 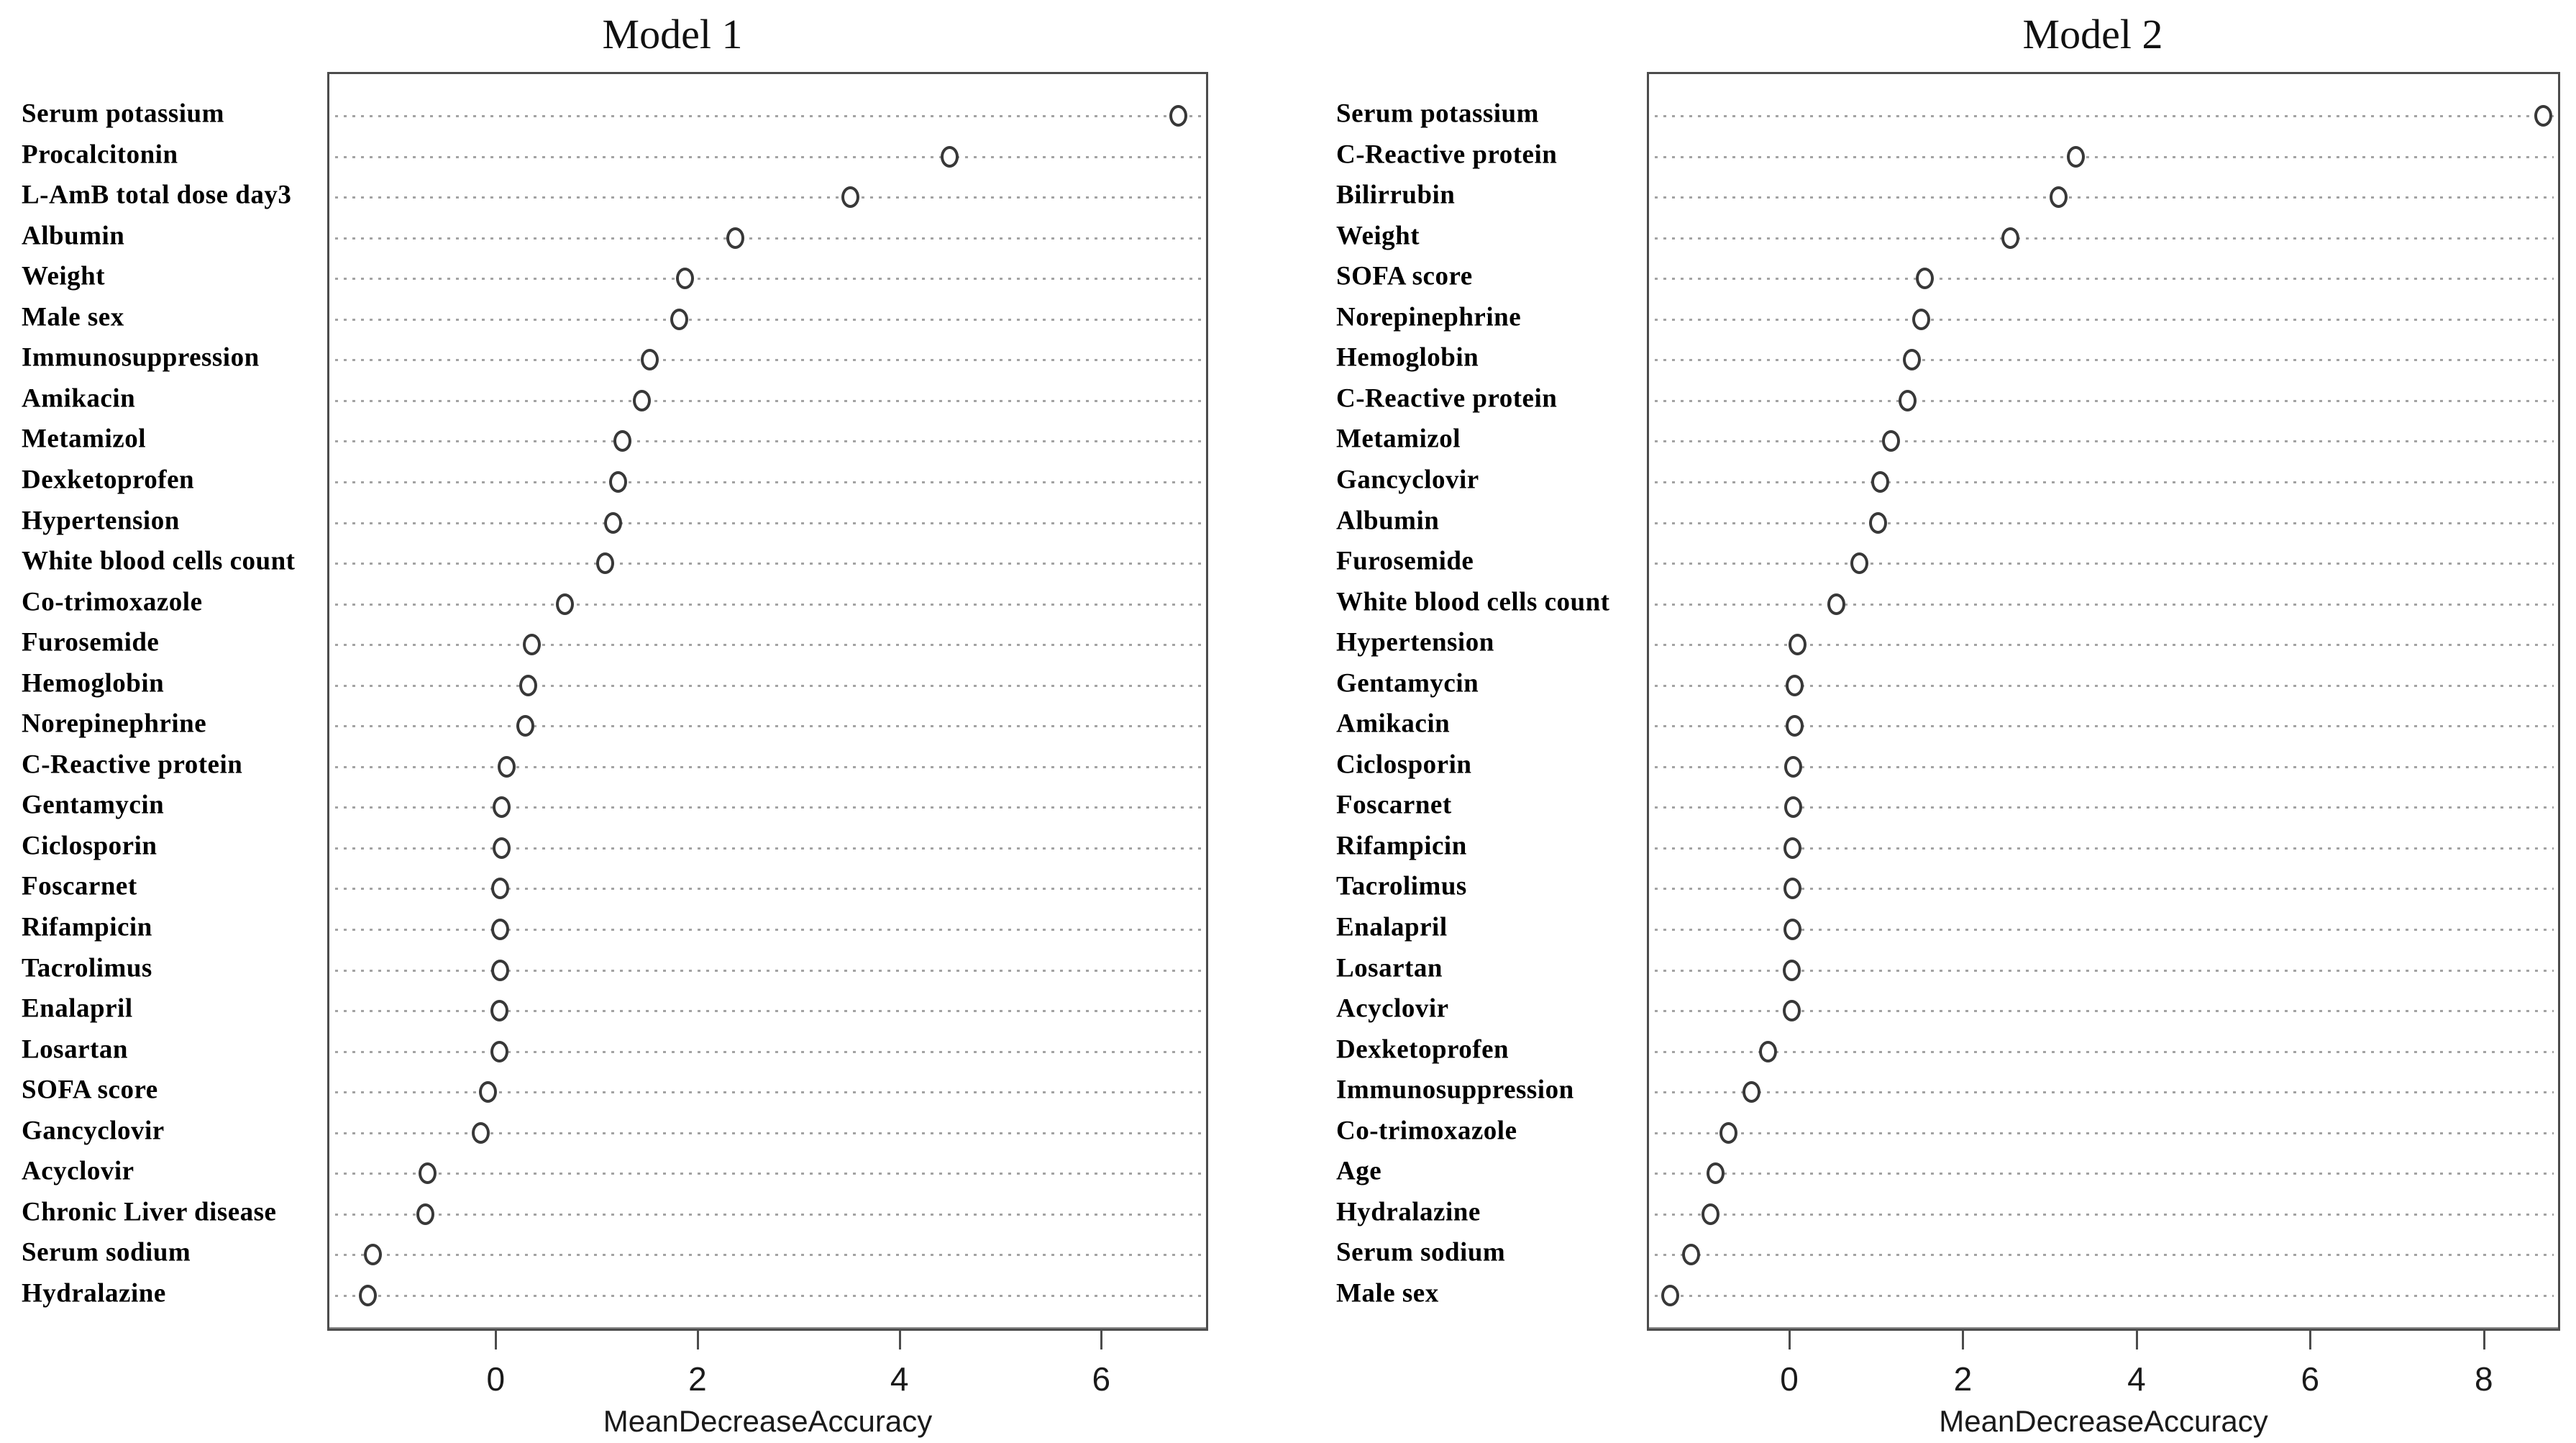 What do you see at coordinates (1404, 276) in the screenshot?
I see `variable-label: SOFA score` at bounding box center [1404, 276].